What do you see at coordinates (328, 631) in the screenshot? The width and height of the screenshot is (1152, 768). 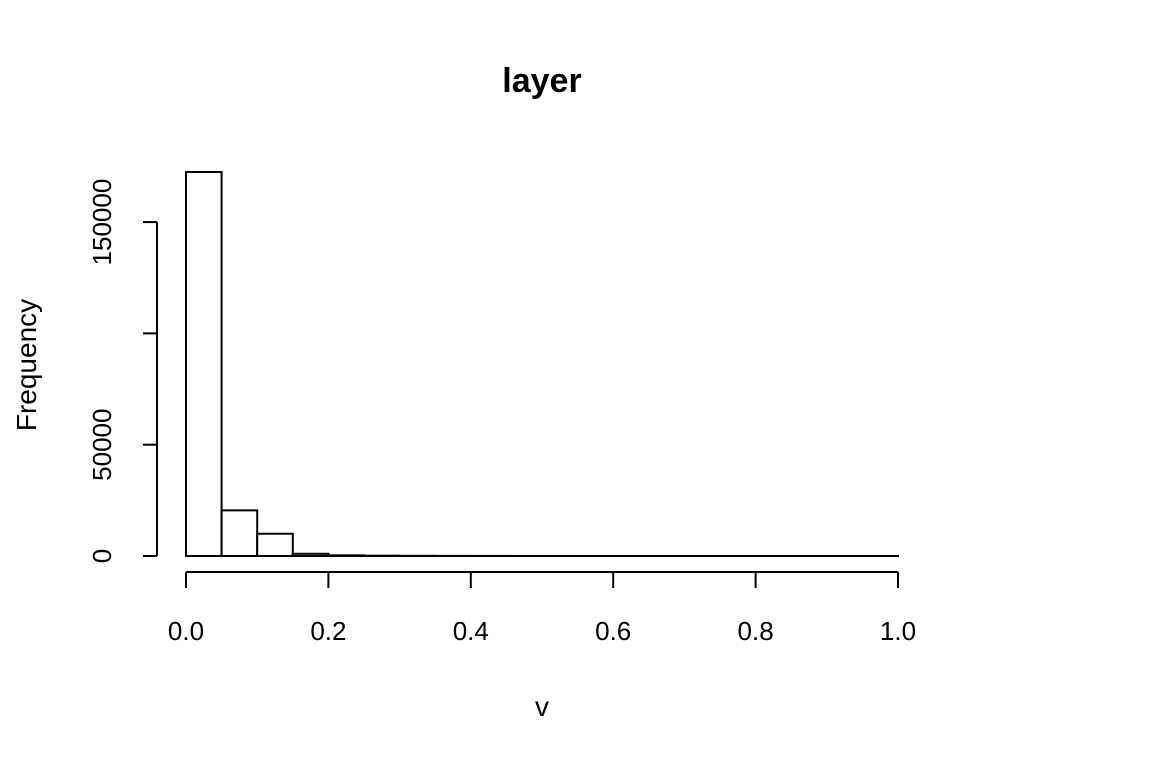 I see `x-tick-label: 0.2` at bounding box center [328, 631].